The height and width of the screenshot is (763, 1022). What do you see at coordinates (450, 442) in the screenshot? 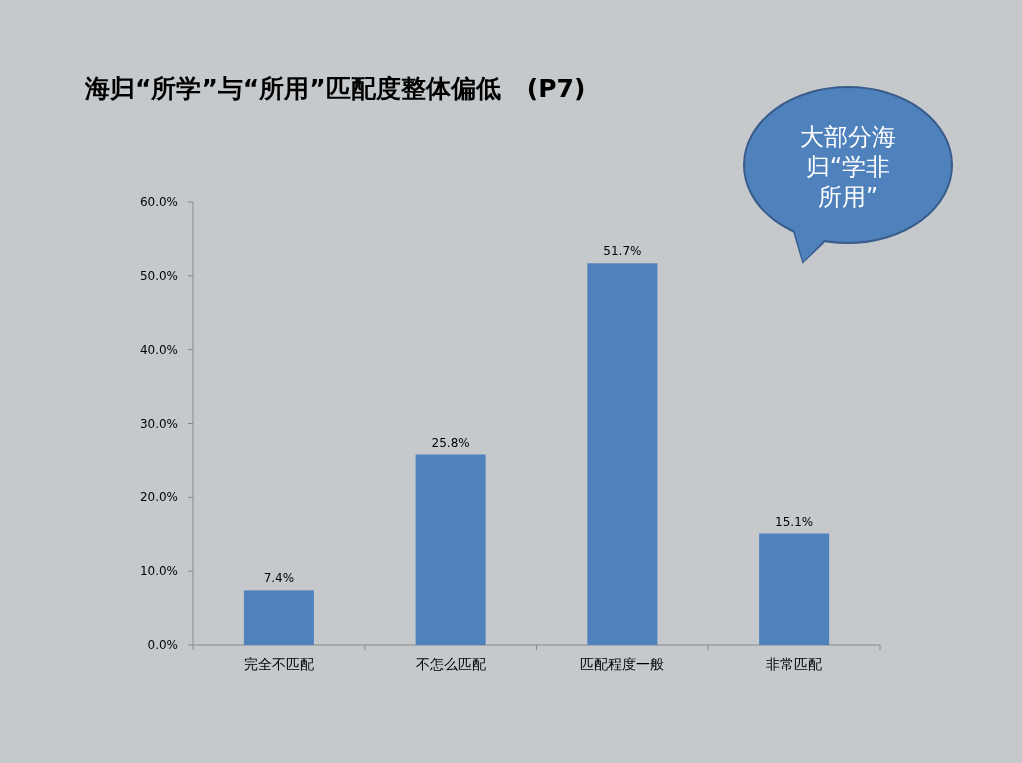
I see `data-label: 25.8%` at bounding box center [450, 442].